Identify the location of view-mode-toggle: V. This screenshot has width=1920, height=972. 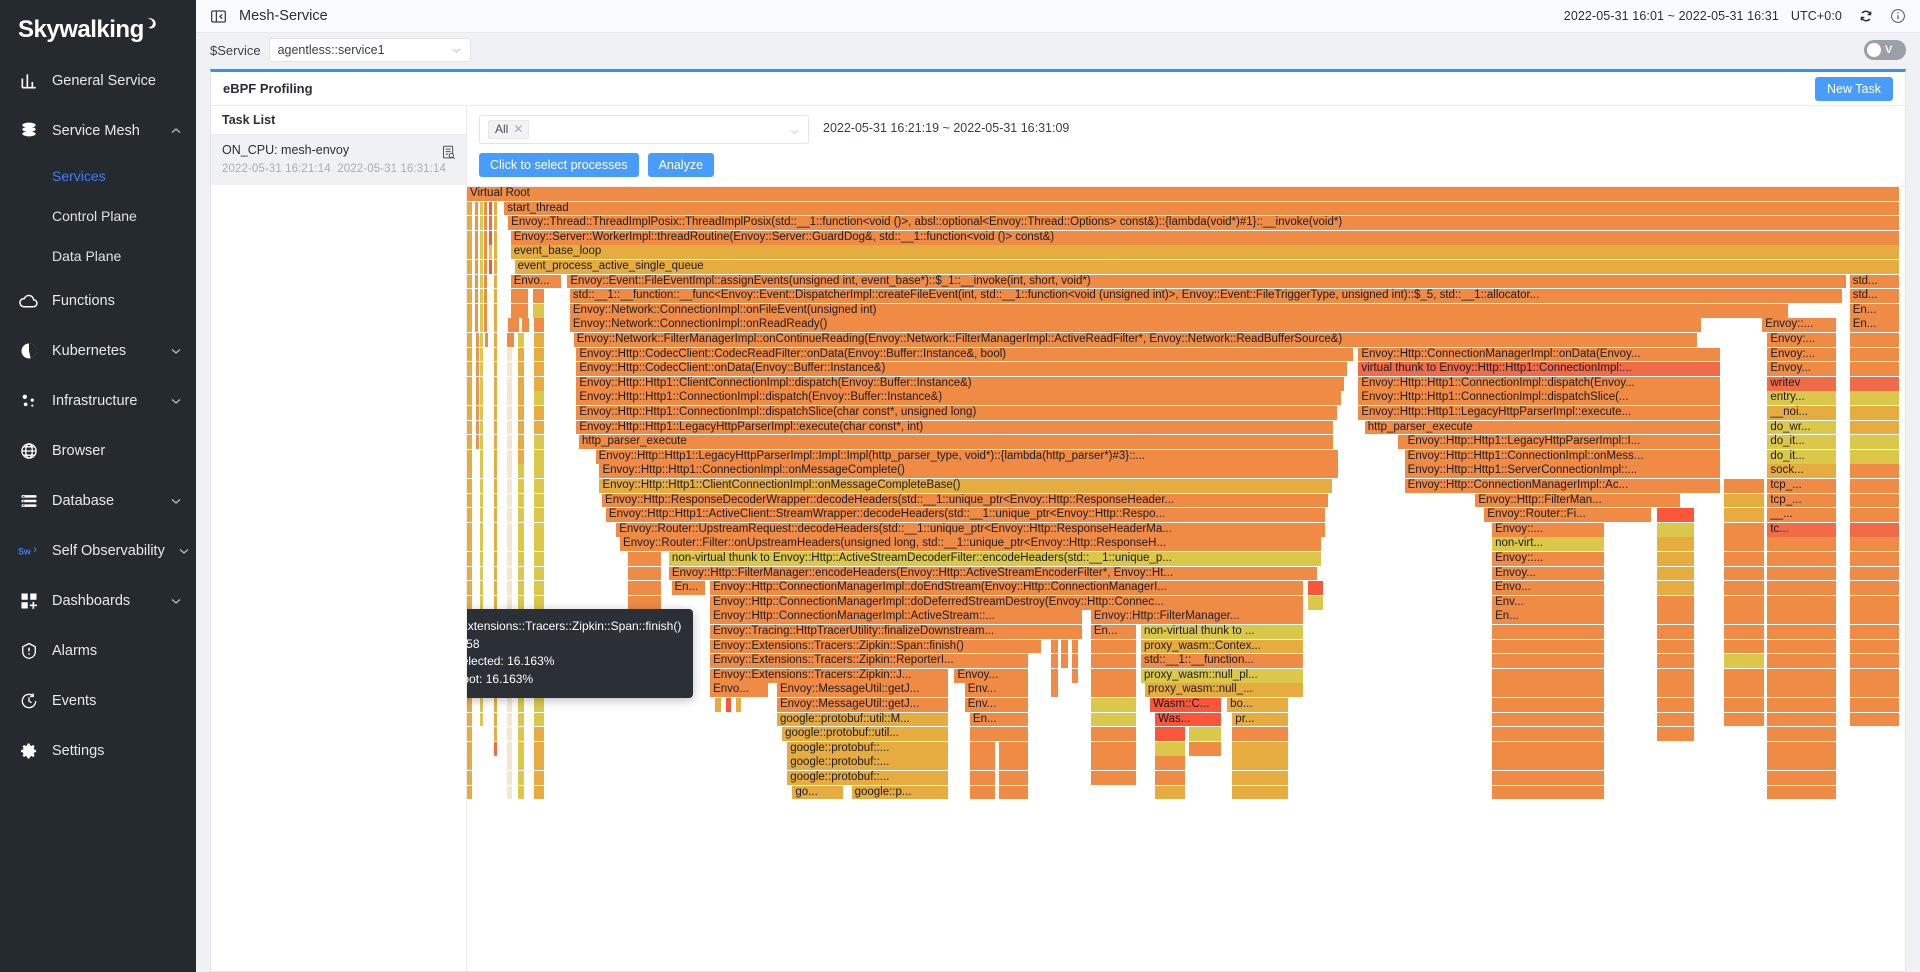
(1885, 50).